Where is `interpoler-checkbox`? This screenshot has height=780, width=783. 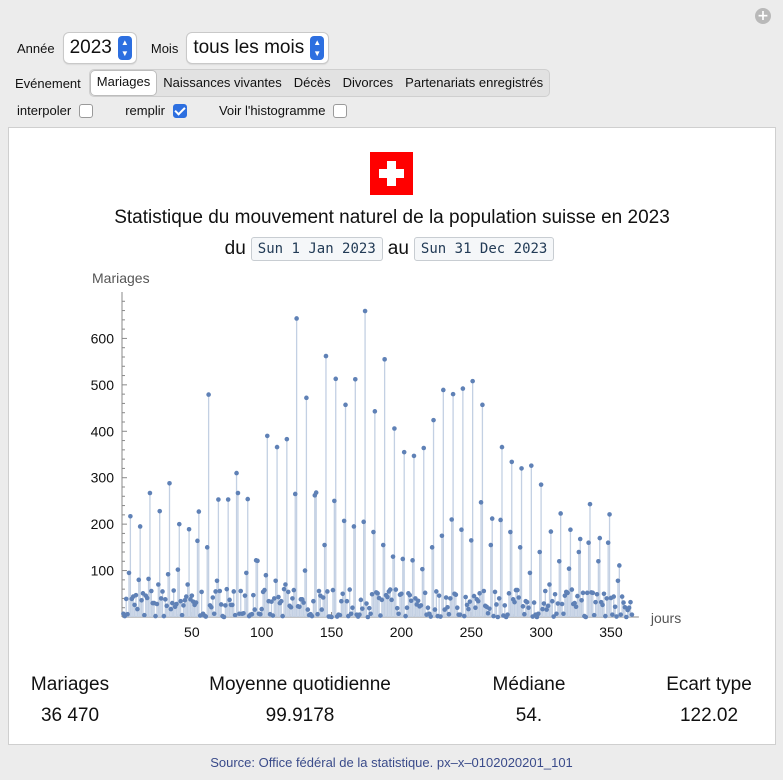 interpoler-checkbox is located at coordinates (86, 110).